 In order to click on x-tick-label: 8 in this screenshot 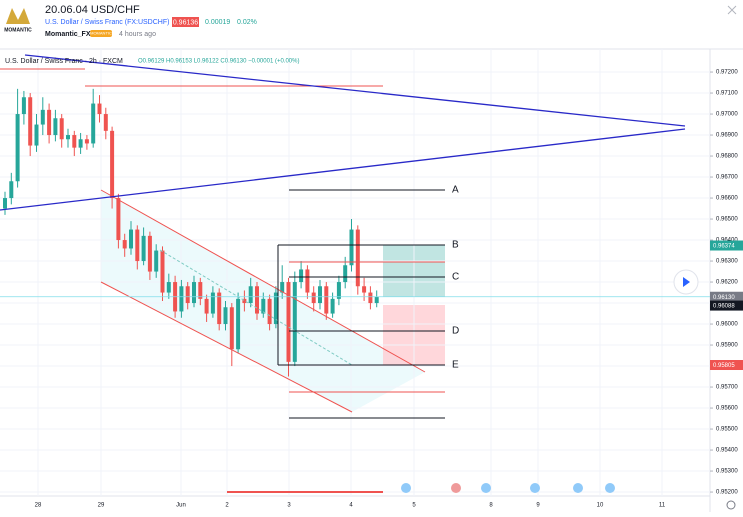, I will do `click(491, 506)`.